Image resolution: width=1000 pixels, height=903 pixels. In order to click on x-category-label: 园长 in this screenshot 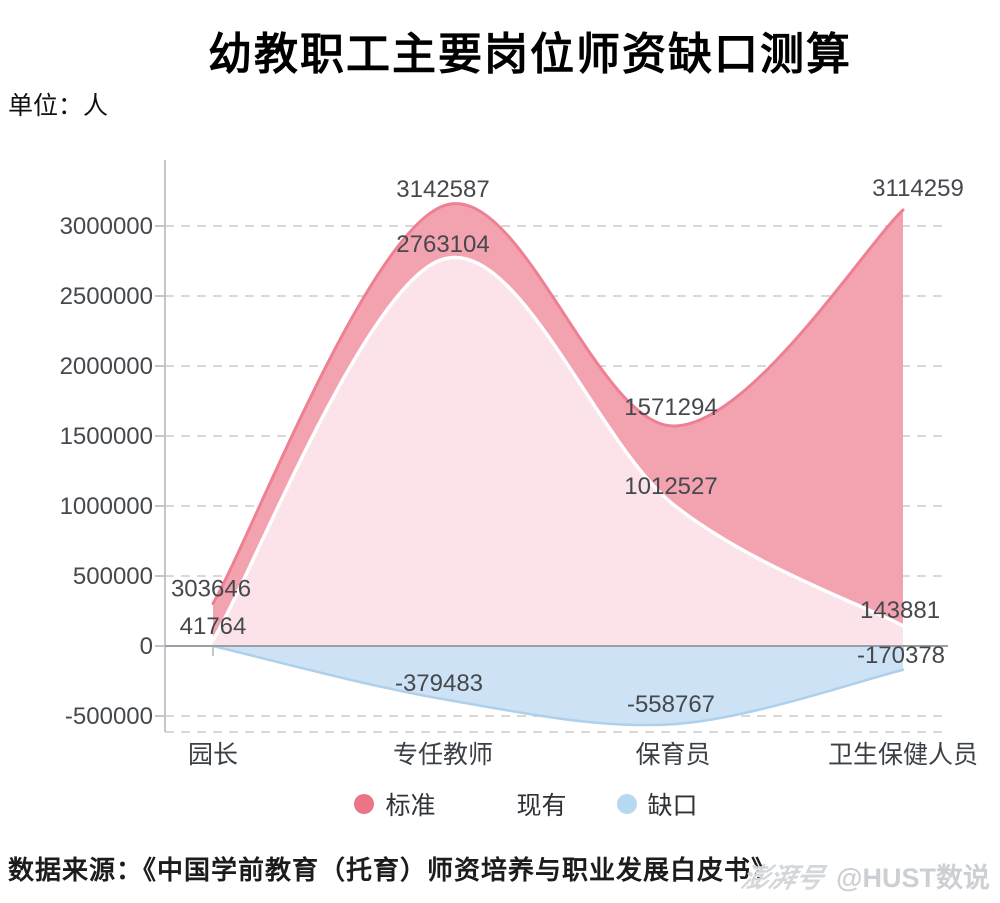, I will do `click(213, 755)`.